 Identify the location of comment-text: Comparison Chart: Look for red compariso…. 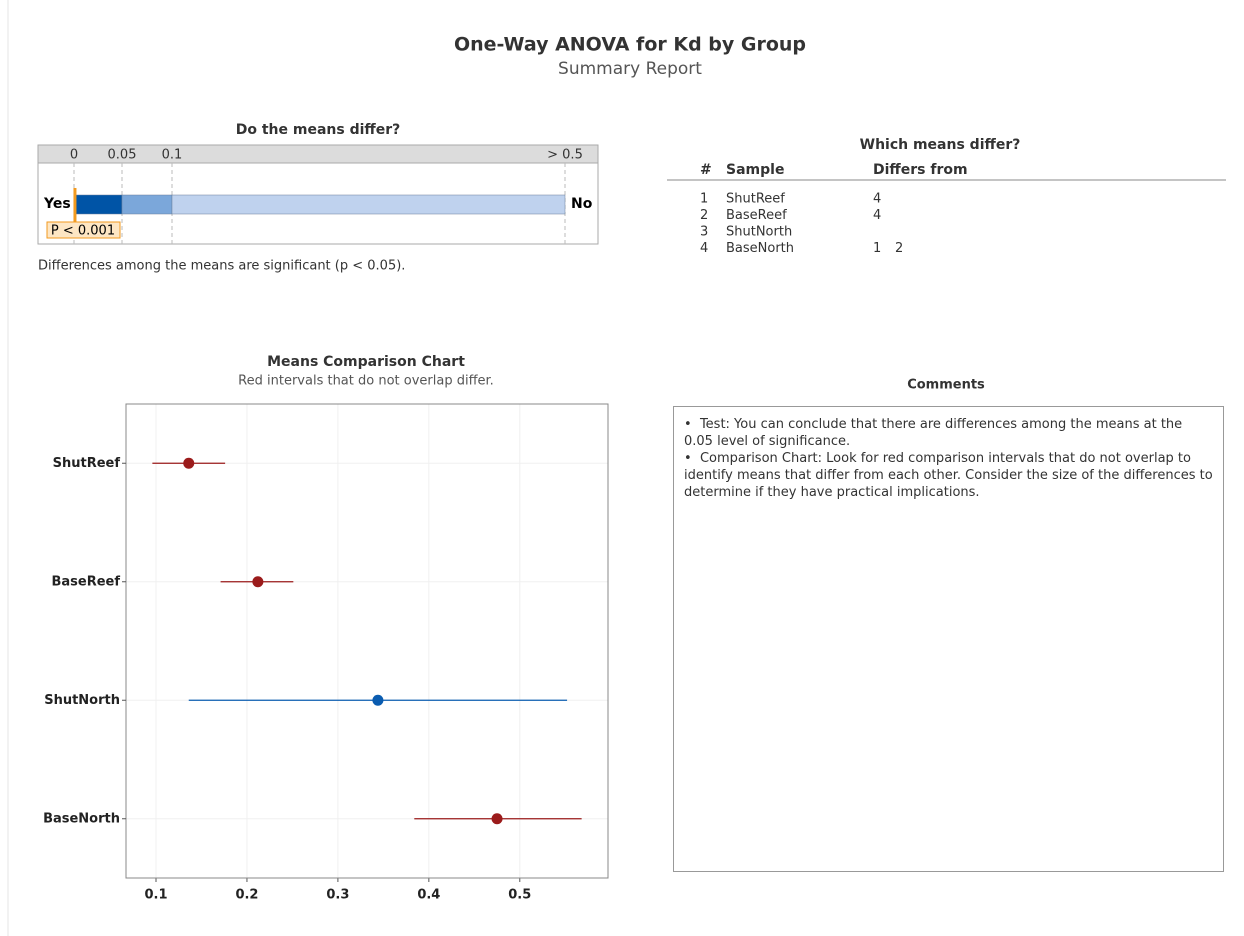
(948, 475).